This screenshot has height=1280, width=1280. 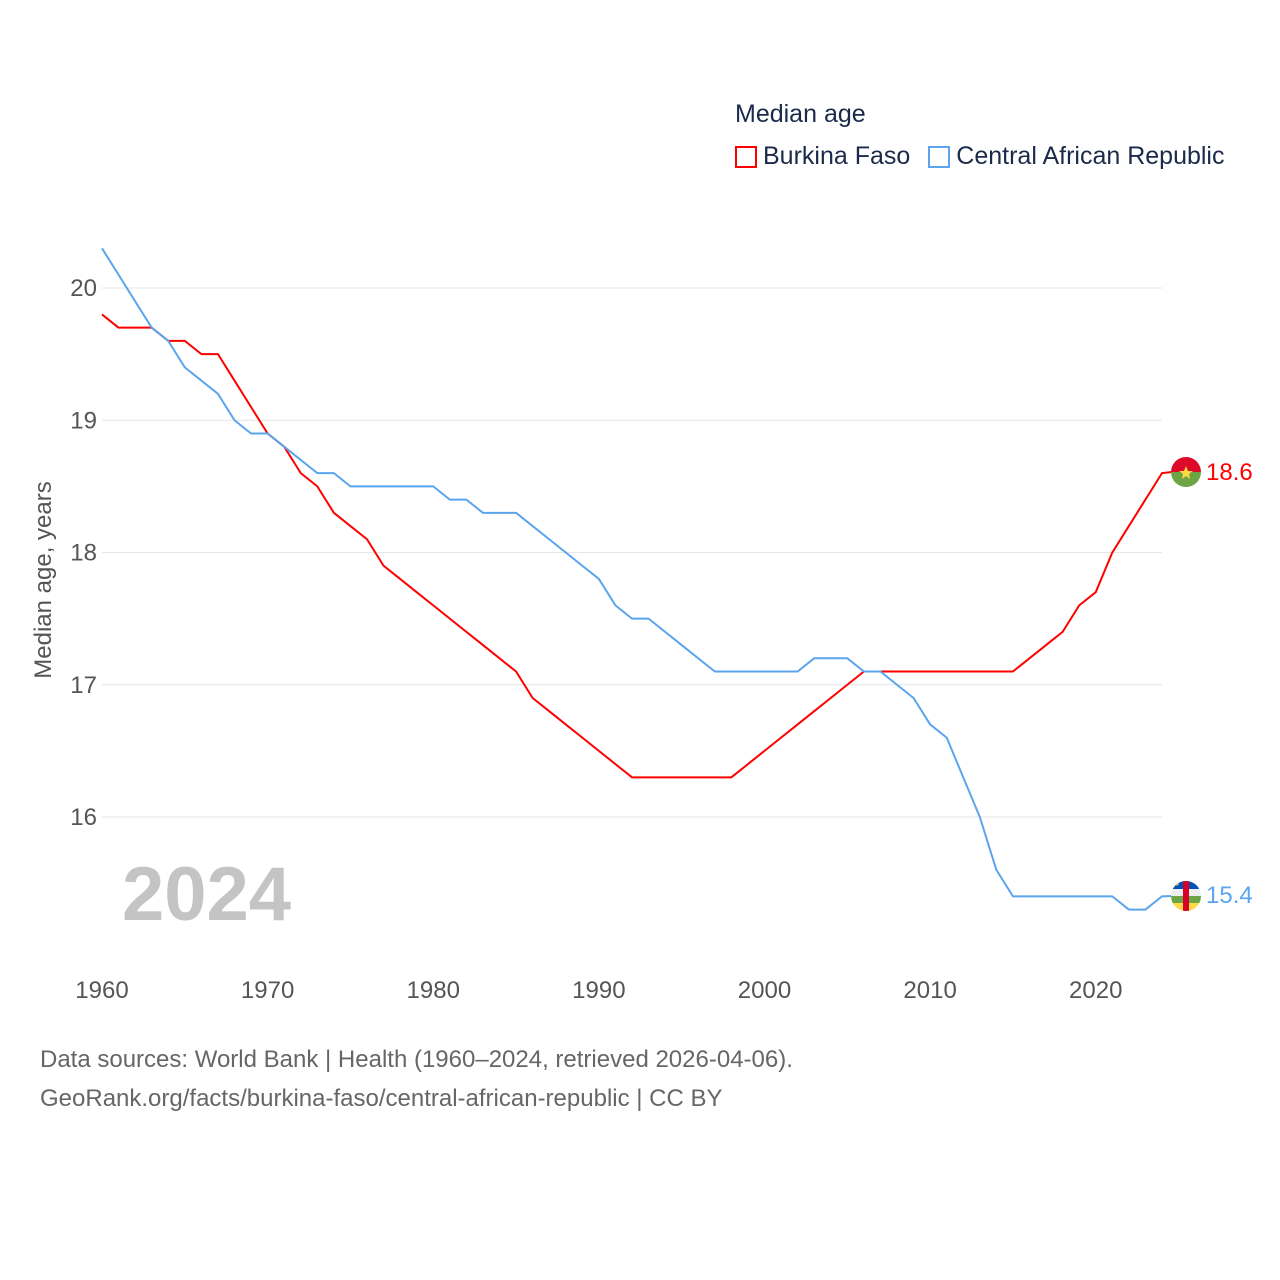 What do you see at coordinates (101, 990) in the screenshot?
I see `x-tick-label: 1960` at bounding box center [101, 990].